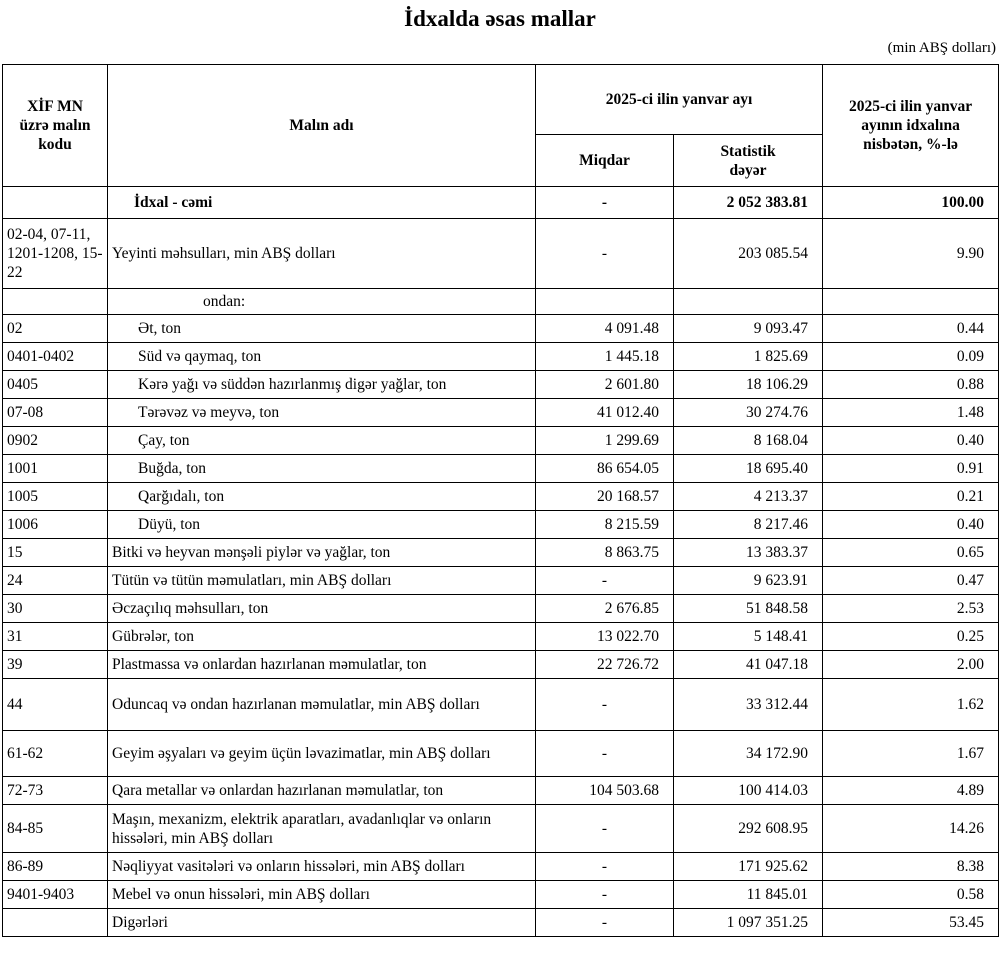 This screenshot has width=1000, height=960. What do you see at coordinates (911, 894) in the screenshot?
I see `cell-share: 0.58` at bounding box center [911, 894].